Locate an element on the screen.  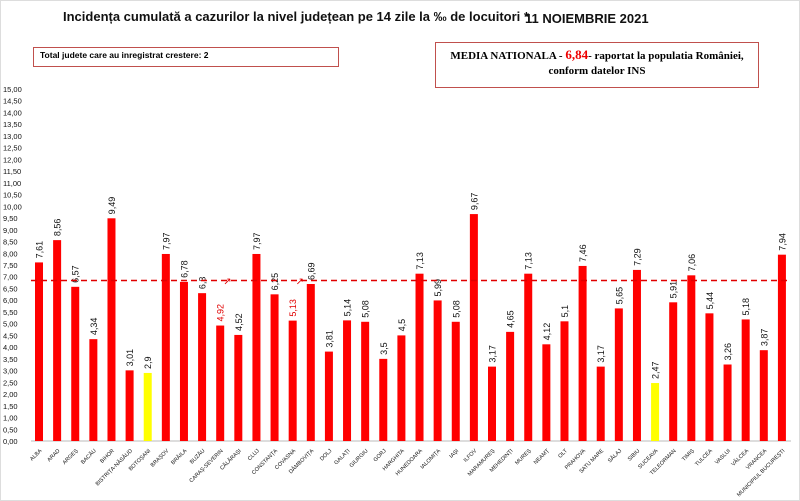
y-tick-label: 4,50 is located at coordinates (10, 335).